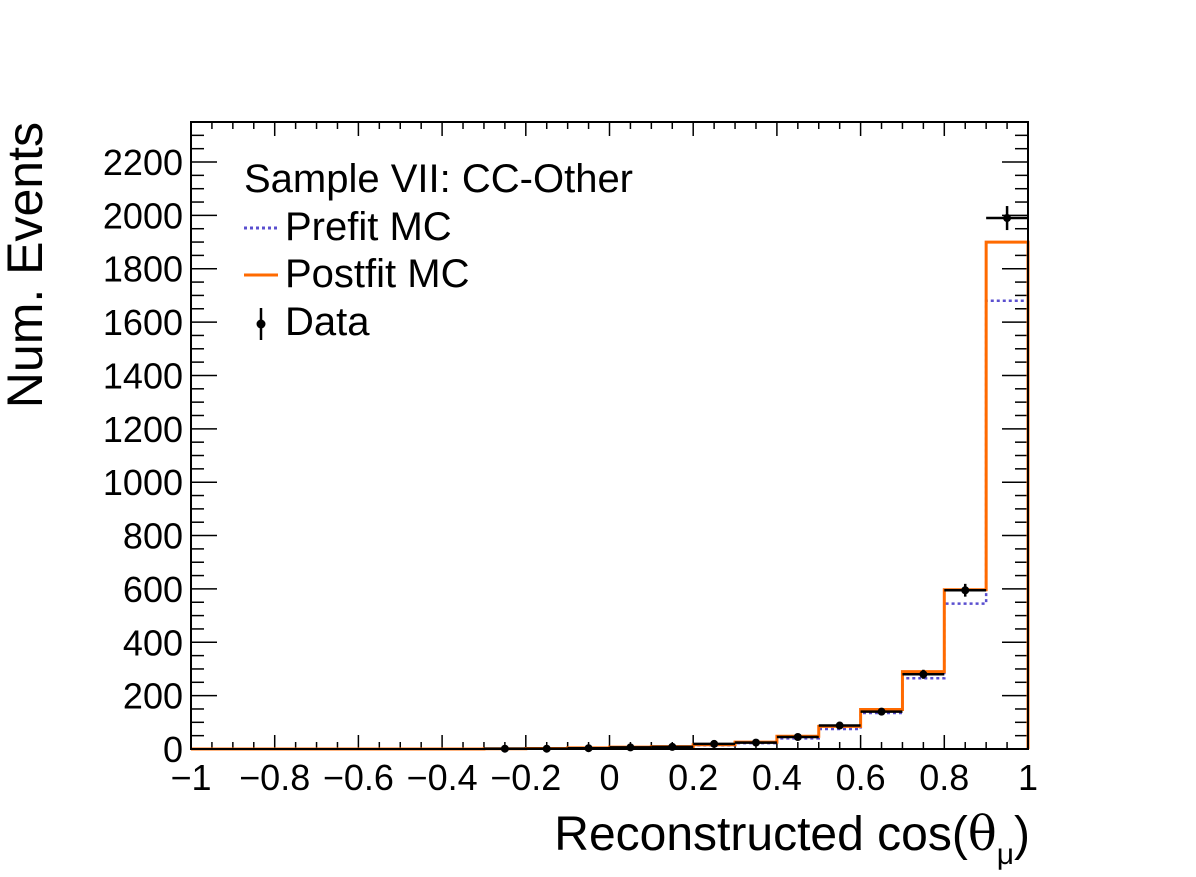  Describe the element at coordinates (26, 265) in the screenshot. I see `y-axis-title: Num. Events` at that location.